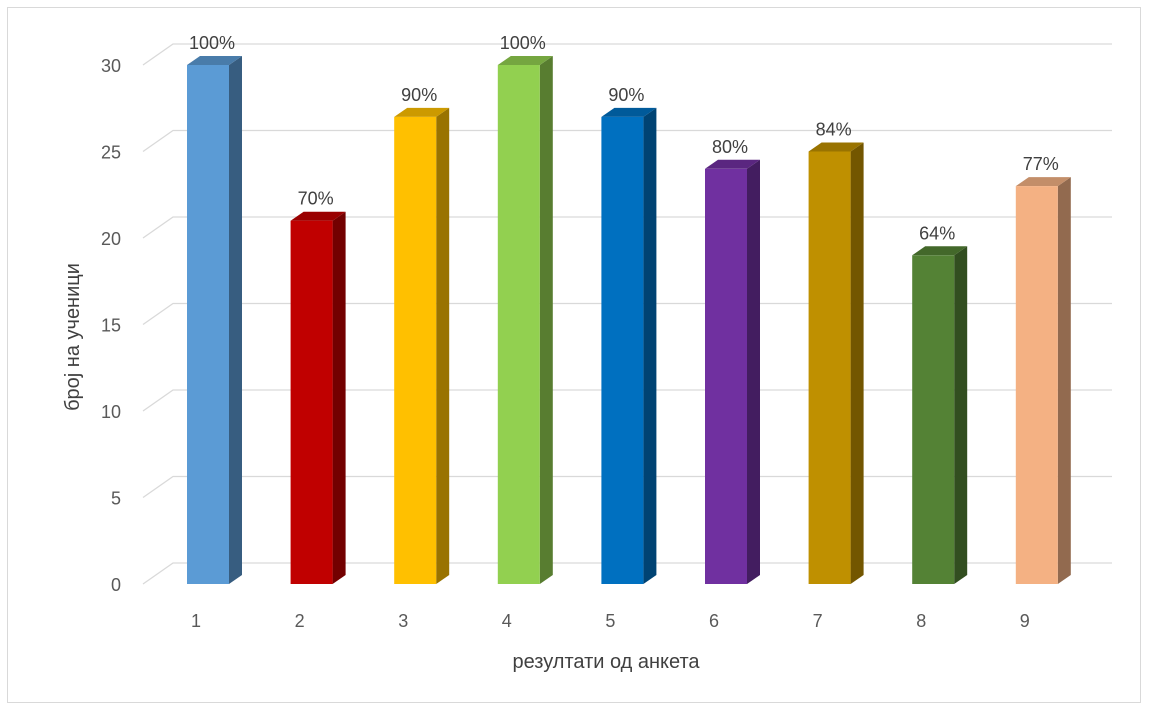 Image resolution: width=1149 pixels, height=709 pixels. What do you see at coordinates (403, 621) in the screenshot?
I see `x-tick-label: 3` at bounding box center [403, 621].